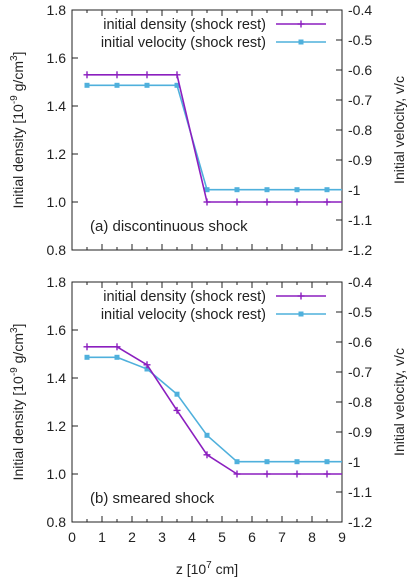 This screenshot has height=586, width=416. I want to click on x-tick-label: 5, so click(222, 537).